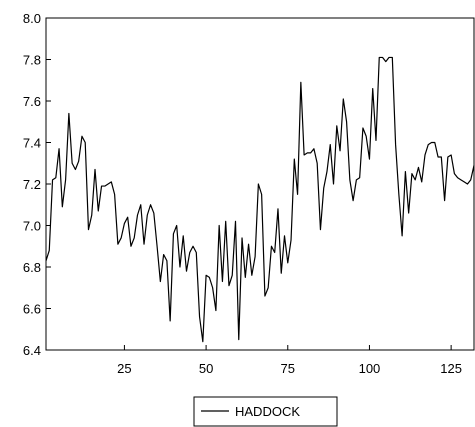 This screenshot has width=475, height=427. I want to click on y-tick-label: 7.2, so click(32, 184).